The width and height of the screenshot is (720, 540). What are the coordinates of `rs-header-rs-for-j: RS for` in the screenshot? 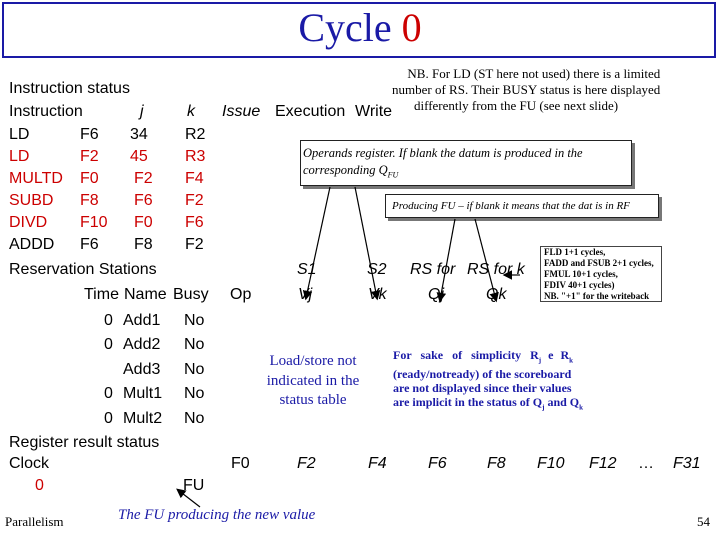 It's located at (433, 269).